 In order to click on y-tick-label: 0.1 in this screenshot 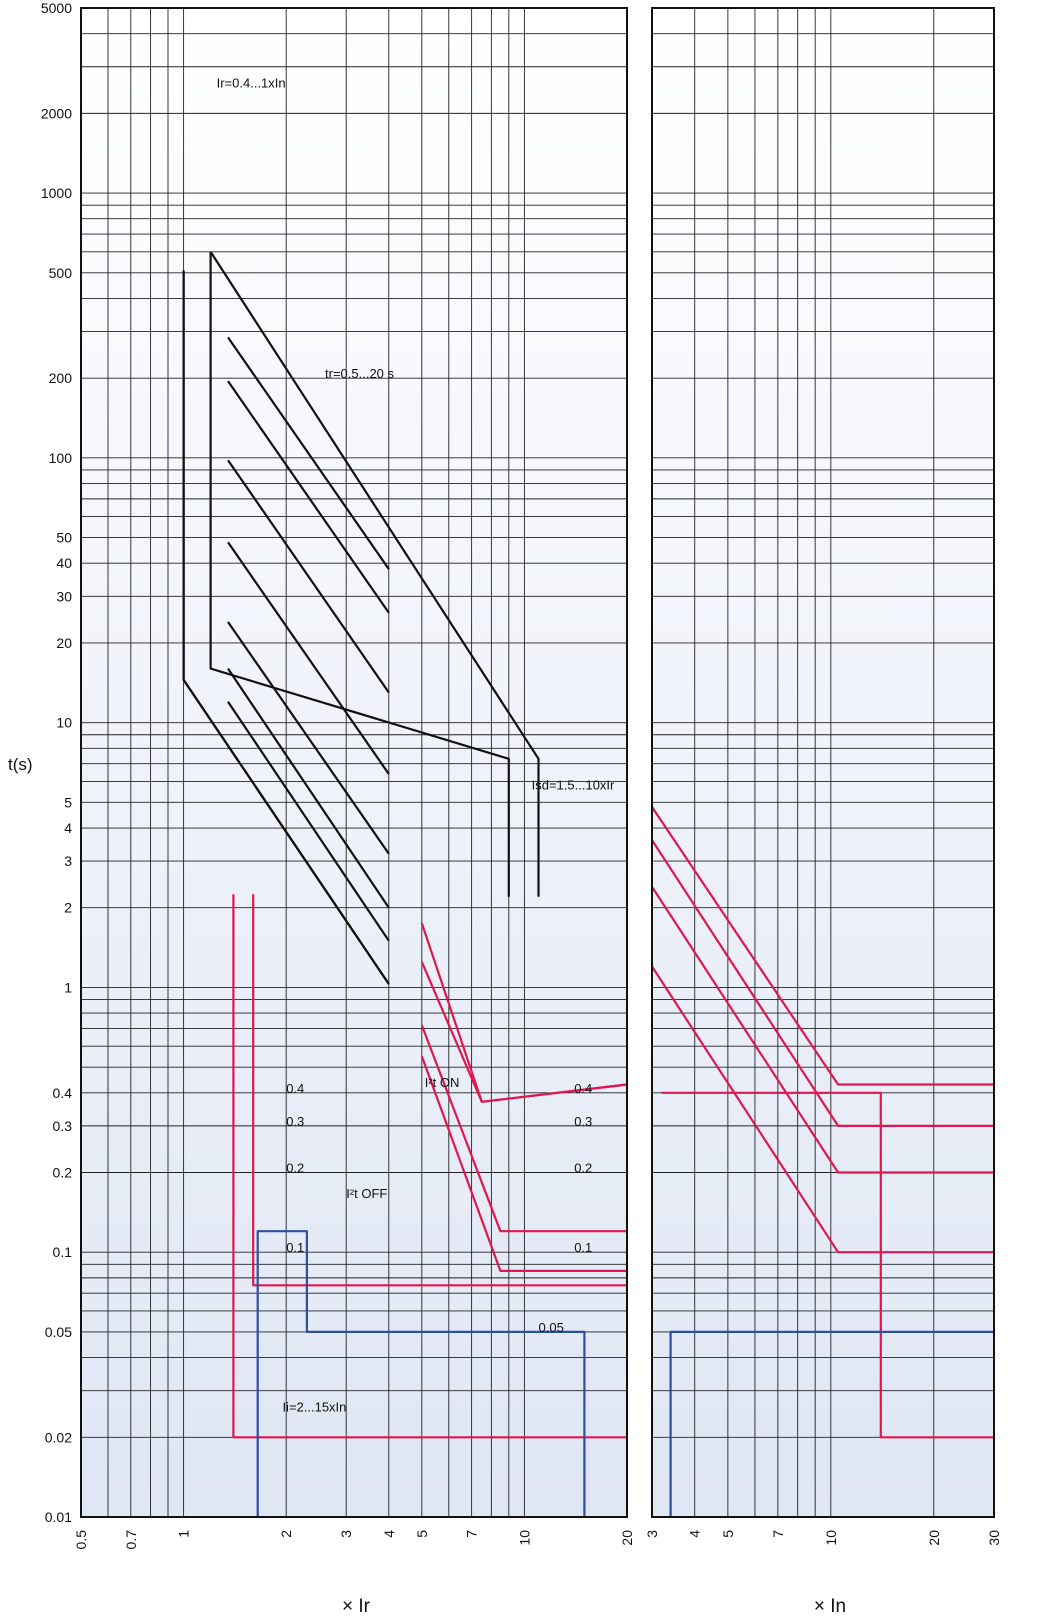, I will do `click(63, 1252)`.